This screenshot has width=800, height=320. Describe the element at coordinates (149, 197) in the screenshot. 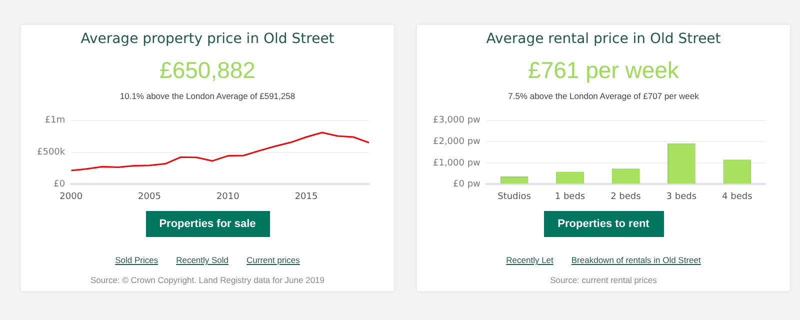

I see `x-tick-label: 2005` at that location.